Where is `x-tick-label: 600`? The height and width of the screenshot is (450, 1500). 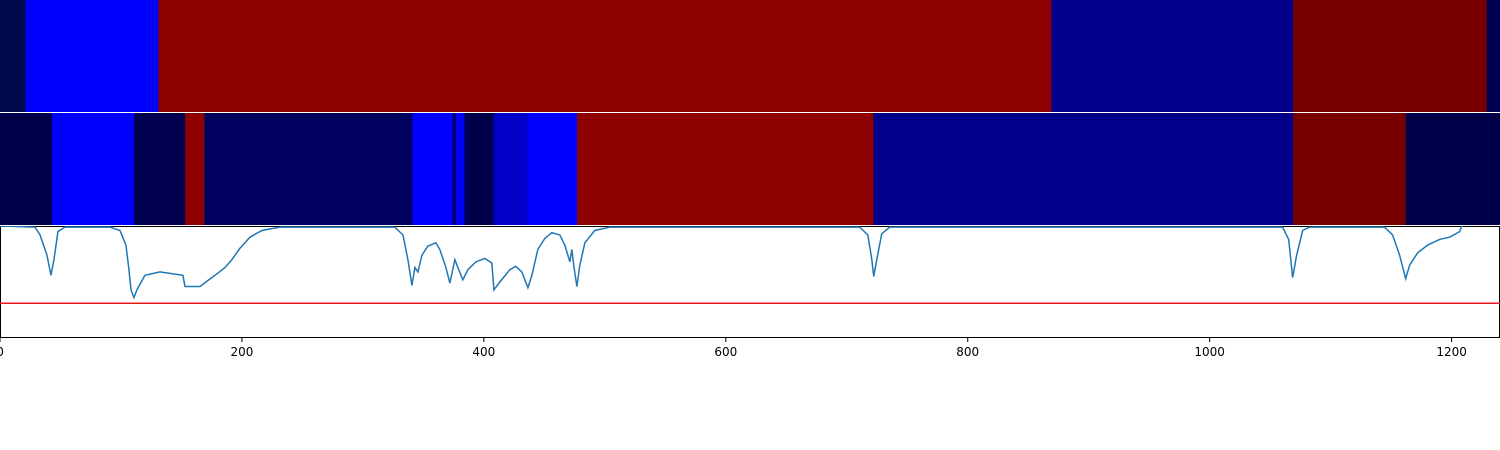
x-tick-label: 600 is located at coordinates (725, 352).